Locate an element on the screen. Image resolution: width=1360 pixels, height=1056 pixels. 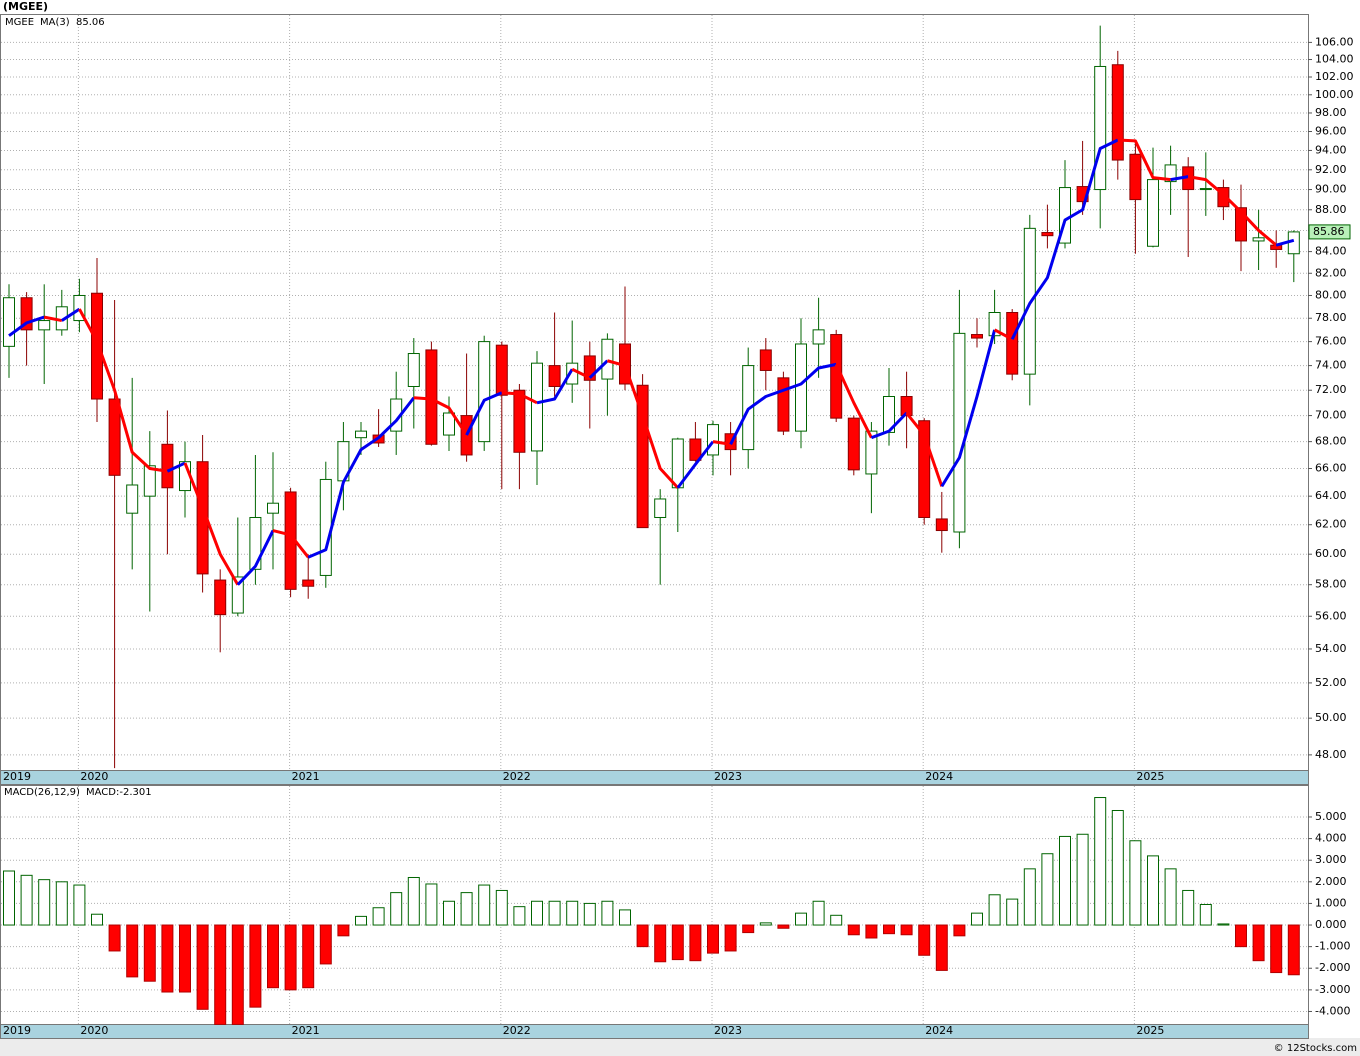
y-tick-label: 94.00 is located at coordinates (1331, 149).